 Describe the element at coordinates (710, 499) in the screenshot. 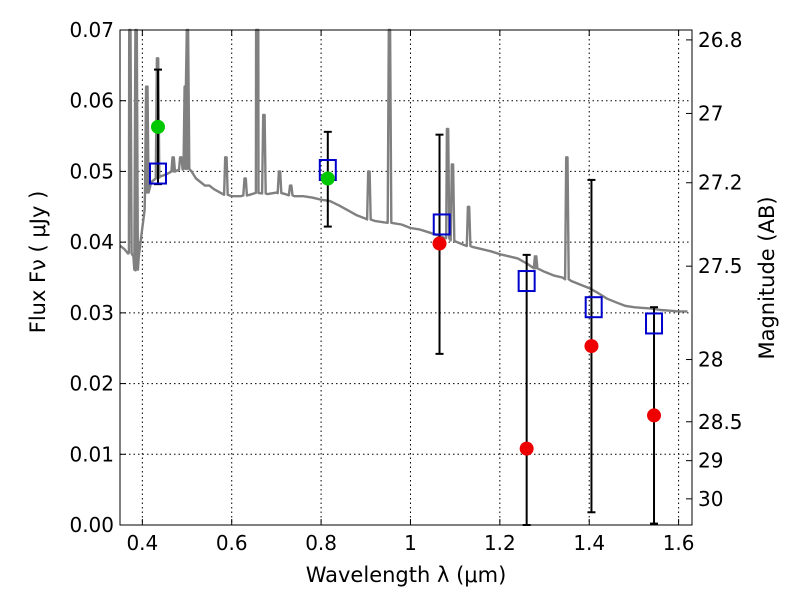

I see `y2-tick-label: 30` at that location.